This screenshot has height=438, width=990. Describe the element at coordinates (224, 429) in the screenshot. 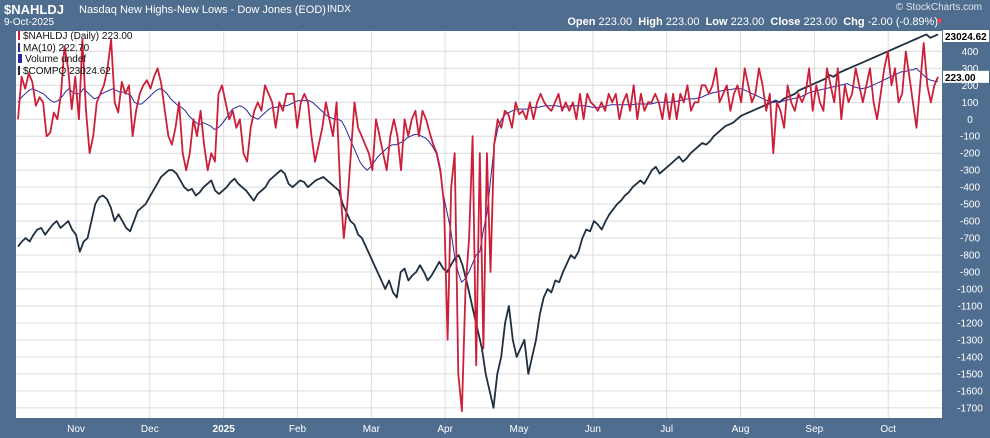

I see `x-tick-label: 2025` at that location.